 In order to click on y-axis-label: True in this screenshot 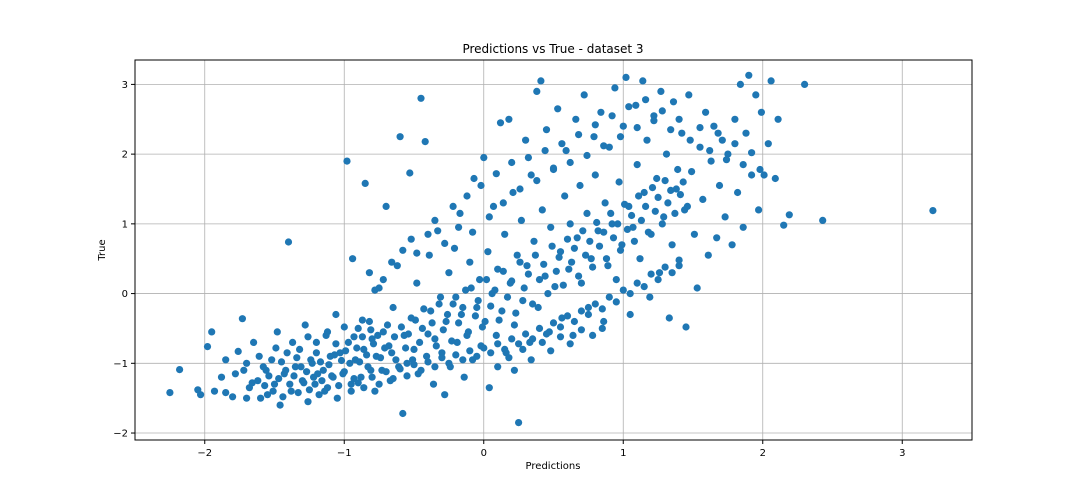, I will do `click(102, 250)`.